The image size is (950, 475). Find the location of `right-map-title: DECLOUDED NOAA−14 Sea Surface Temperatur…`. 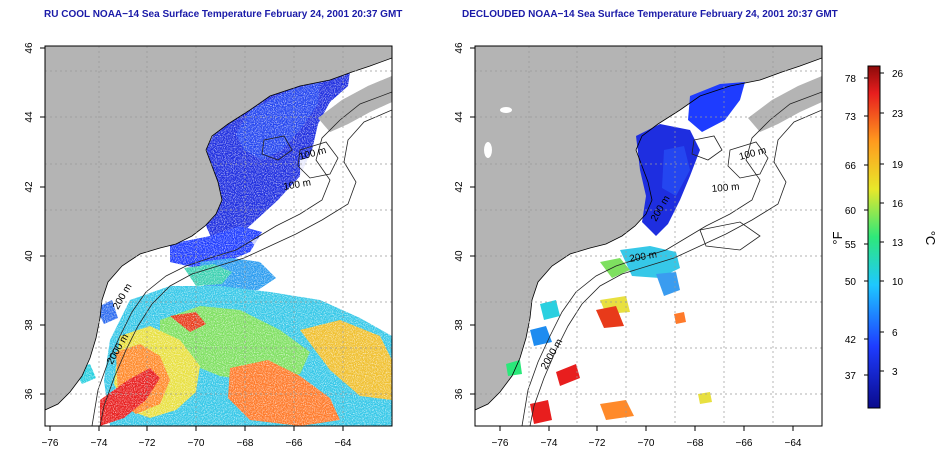

right-map-title: DECLOUDED NOAA−14 Sea Surface Temperatur… is located at coordinates (650, 14).